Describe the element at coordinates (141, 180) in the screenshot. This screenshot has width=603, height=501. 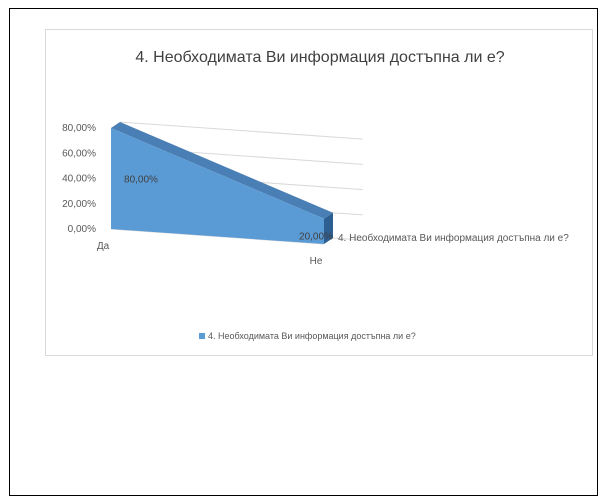
I see `data-label: 80,00%` at that location.